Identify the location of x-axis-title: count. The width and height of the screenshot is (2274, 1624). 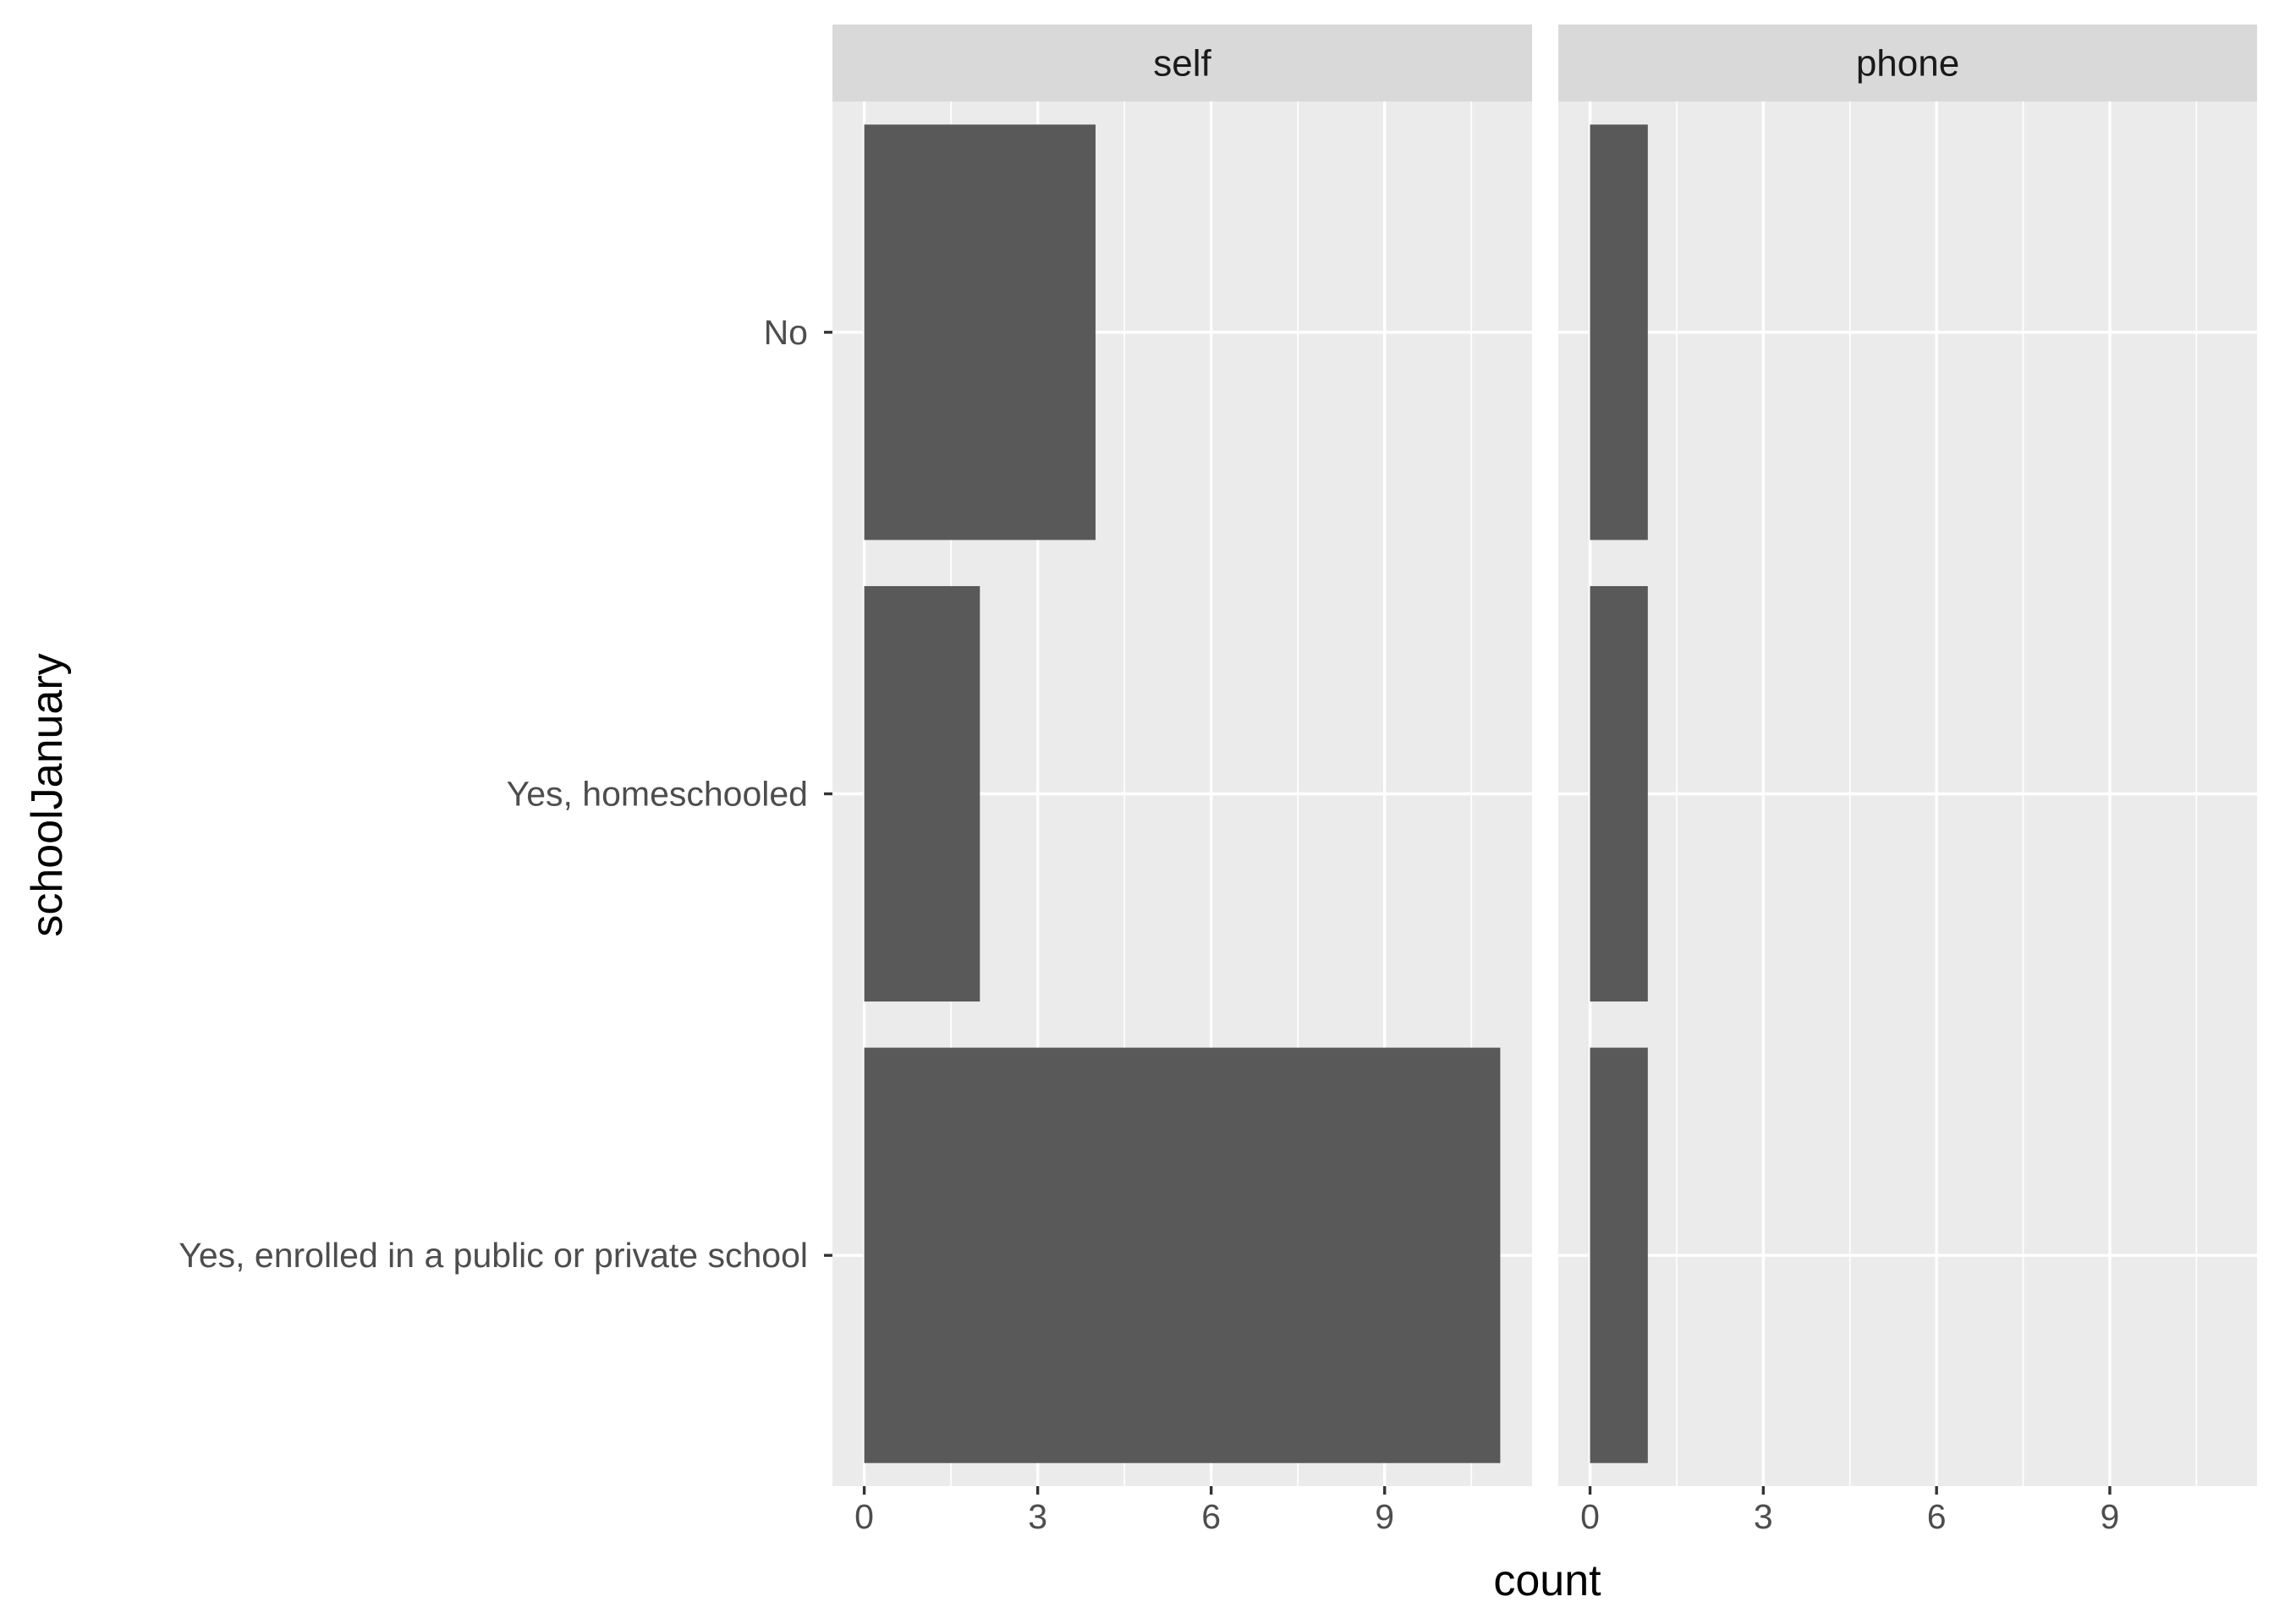
(1547, 1580).